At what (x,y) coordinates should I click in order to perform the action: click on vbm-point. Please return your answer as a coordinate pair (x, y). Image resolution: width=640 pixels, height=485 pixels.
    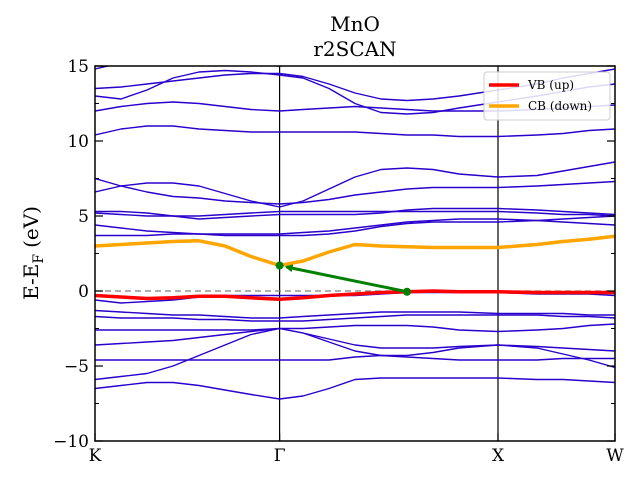
    Looking at the image, I should click on (407, 291).